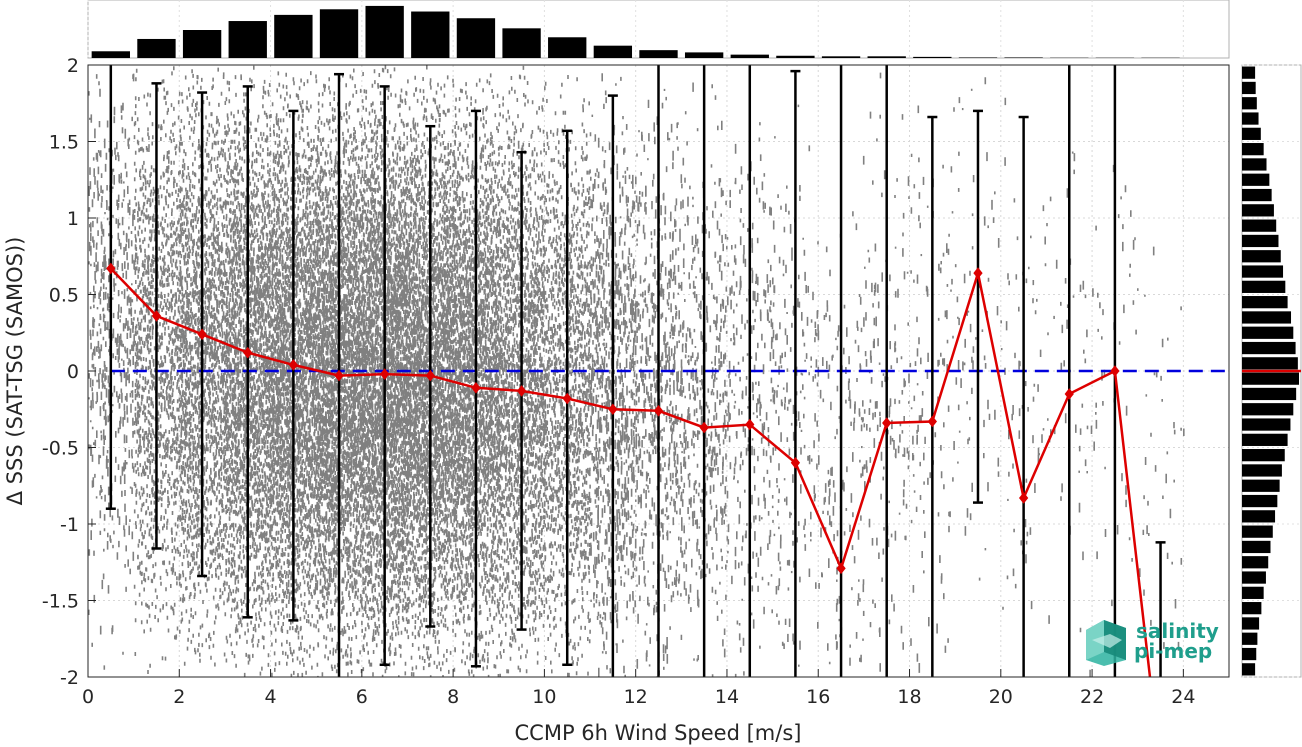 The image size is (1302, 747). I want to click on y-tick-label: 2, so click(73, 66).